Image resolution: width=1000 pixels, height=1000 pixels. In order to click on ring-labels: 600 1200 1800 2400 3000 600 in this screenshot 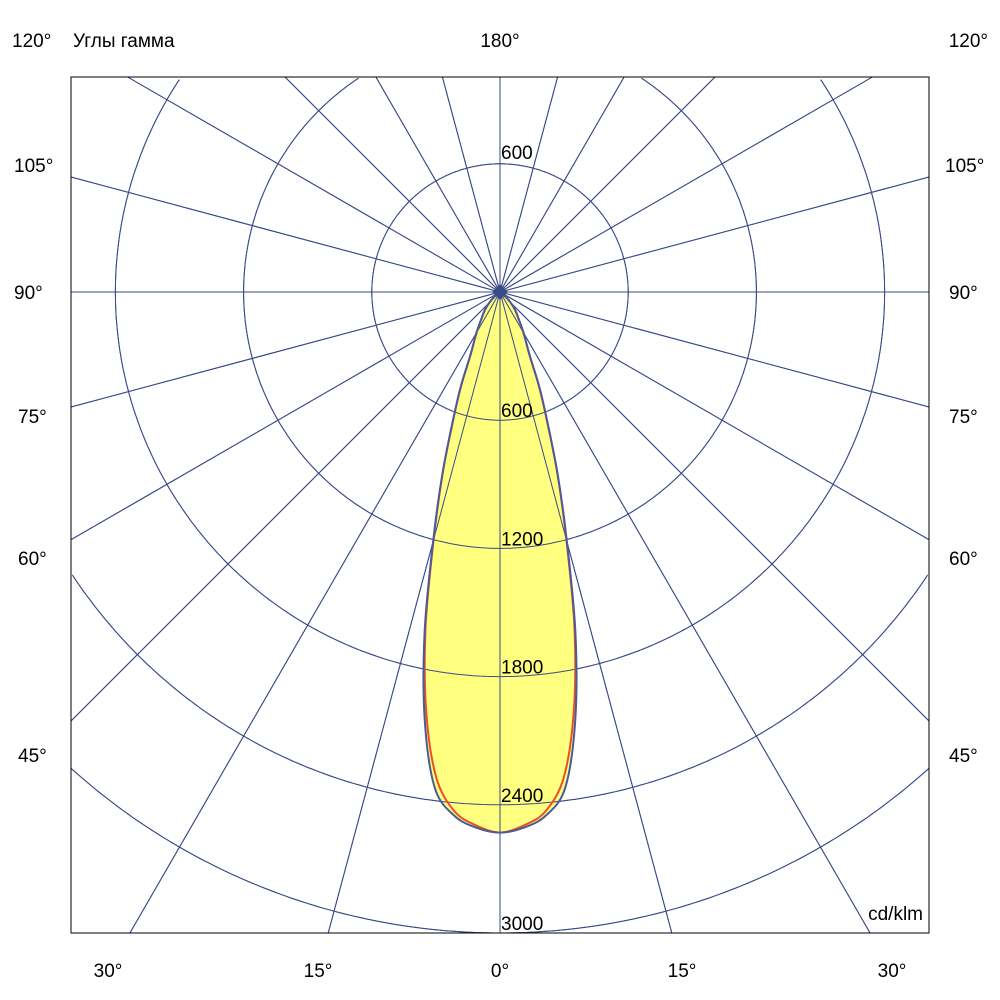, I will do `click(522, 539)`.